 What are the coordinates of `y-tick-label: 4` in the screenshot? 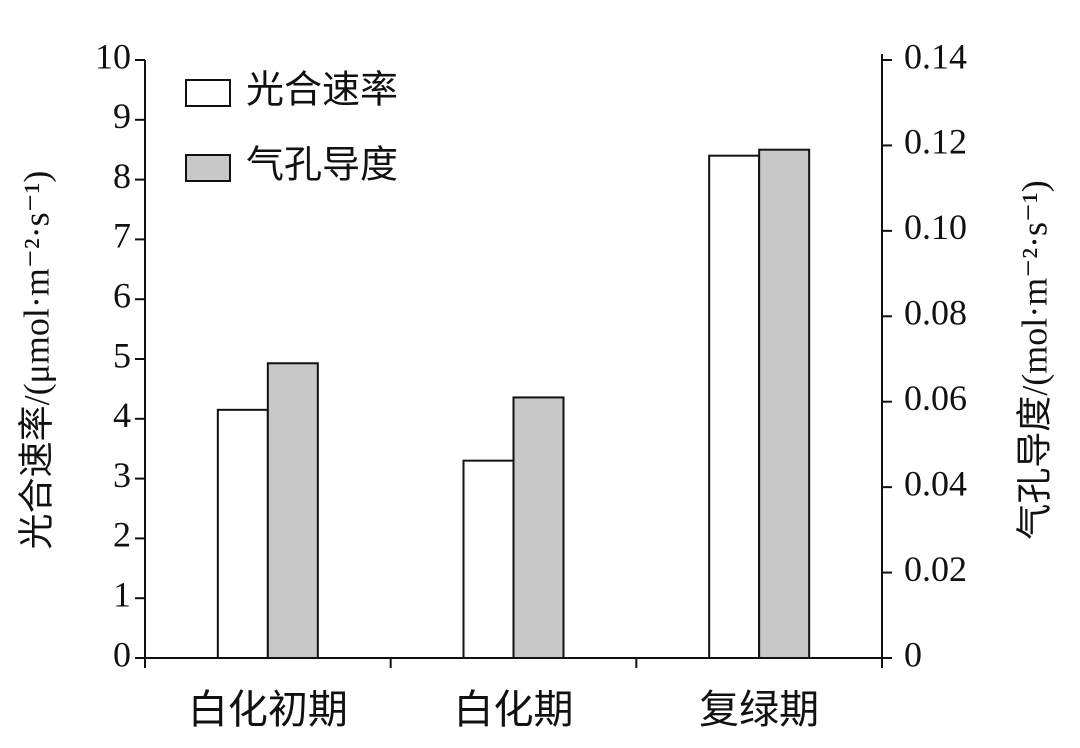 It's located at (122, 415).